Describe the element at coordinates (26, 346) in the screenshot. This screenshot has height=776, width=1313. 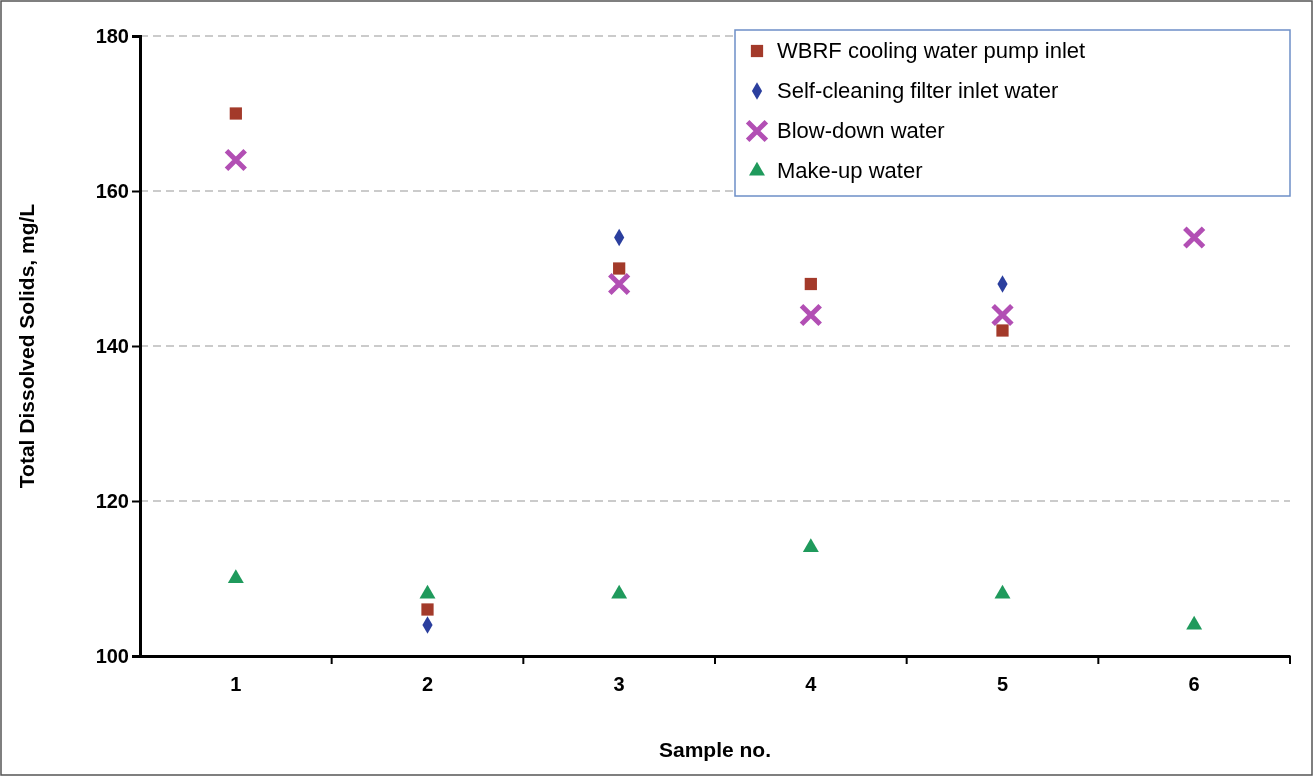
I see `y-axis-title: Total Dissolved Solids, mg/L` at that location.